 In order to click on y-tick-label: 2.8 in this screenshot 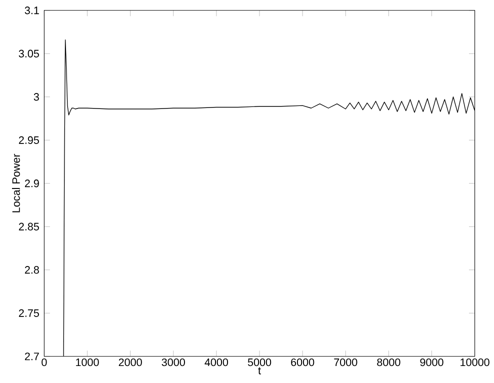, I will do `click(31, 270)`.